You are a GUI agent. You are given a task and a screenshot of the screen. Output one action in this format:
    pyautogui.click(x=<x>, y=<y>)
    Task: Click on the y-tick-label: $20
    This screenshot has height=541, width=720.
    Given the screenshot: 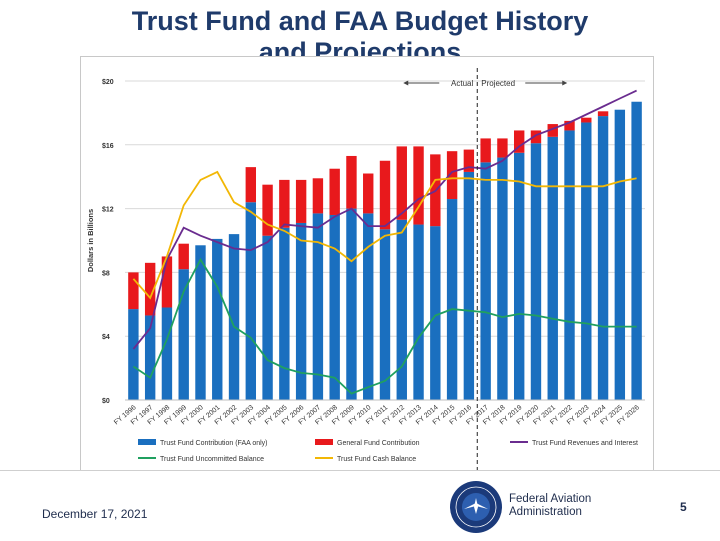 What is the action you would take?
    pyautogui.click(x=108, y=82)
    